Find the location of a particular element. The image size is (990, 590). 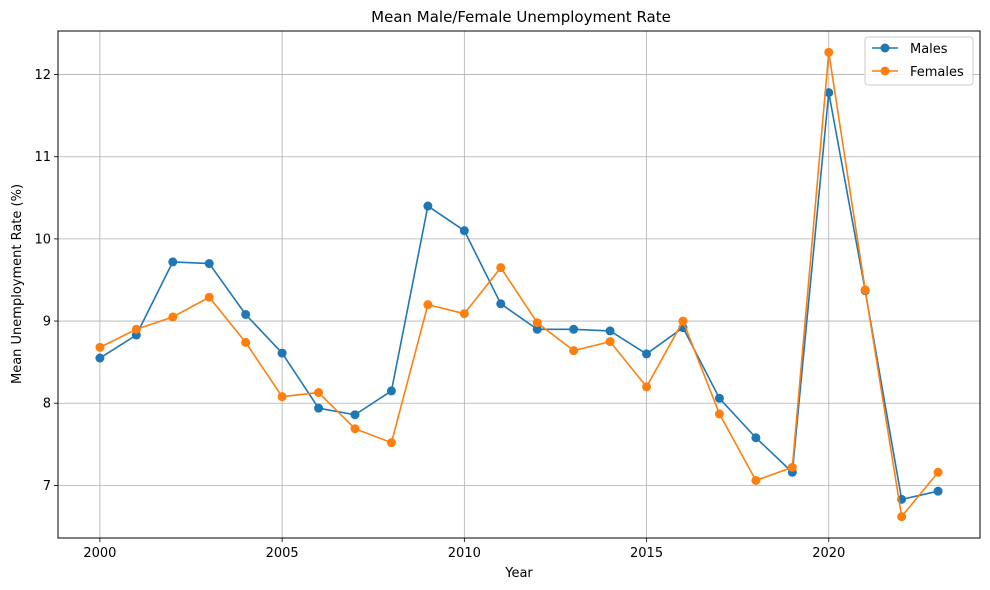

y-tick-label: 10 is located at coordinates (42, 239).